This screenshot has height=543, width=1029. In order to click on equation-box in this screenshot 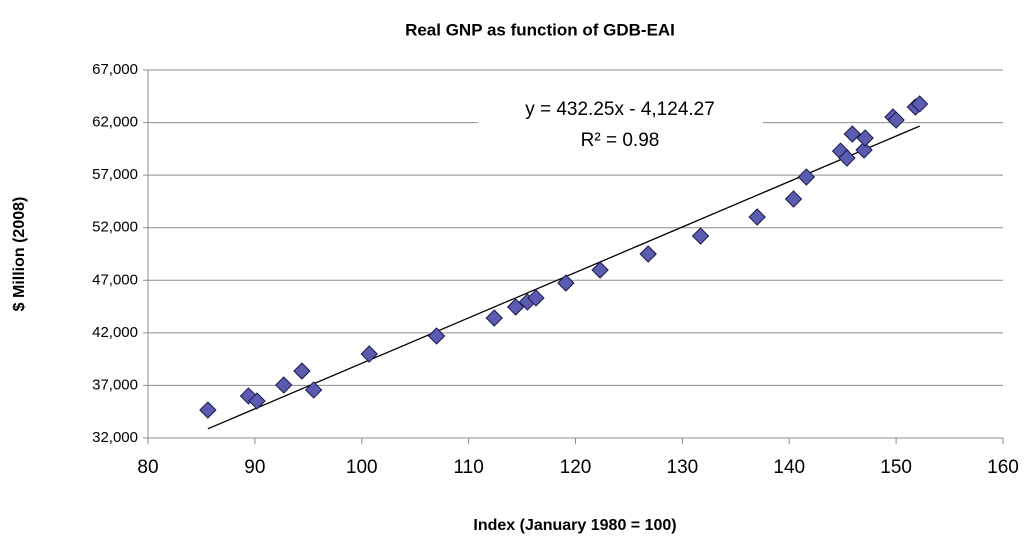, I will do `click(620, 123)`.